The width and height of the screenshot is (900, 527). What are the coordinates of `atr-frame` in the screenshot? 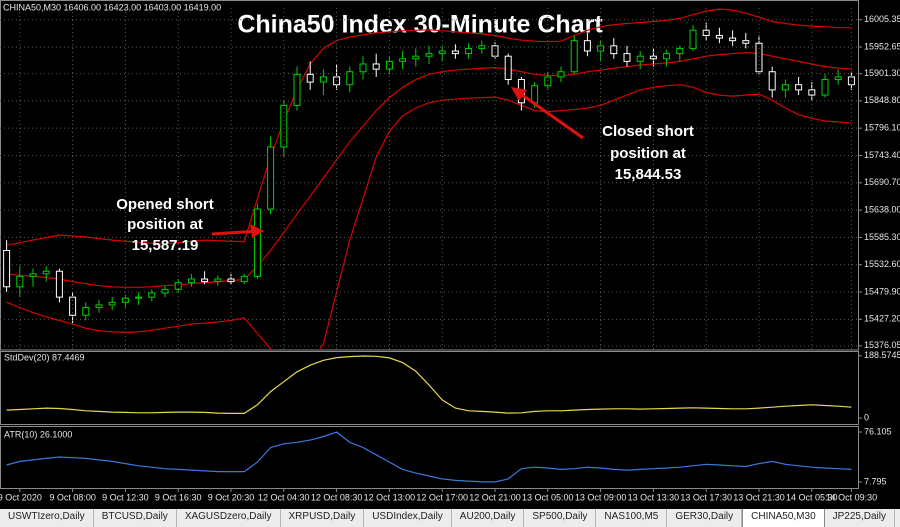 It's located at (429, 457).